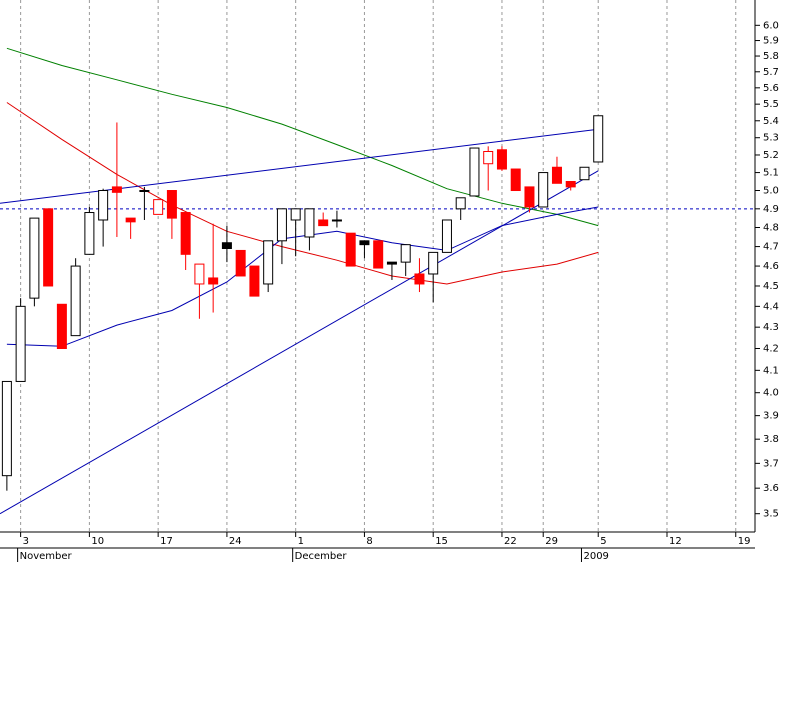 This screenshot has height=724, width=798. I want to click on y-tick-label: 5.0, so click(771, 191).